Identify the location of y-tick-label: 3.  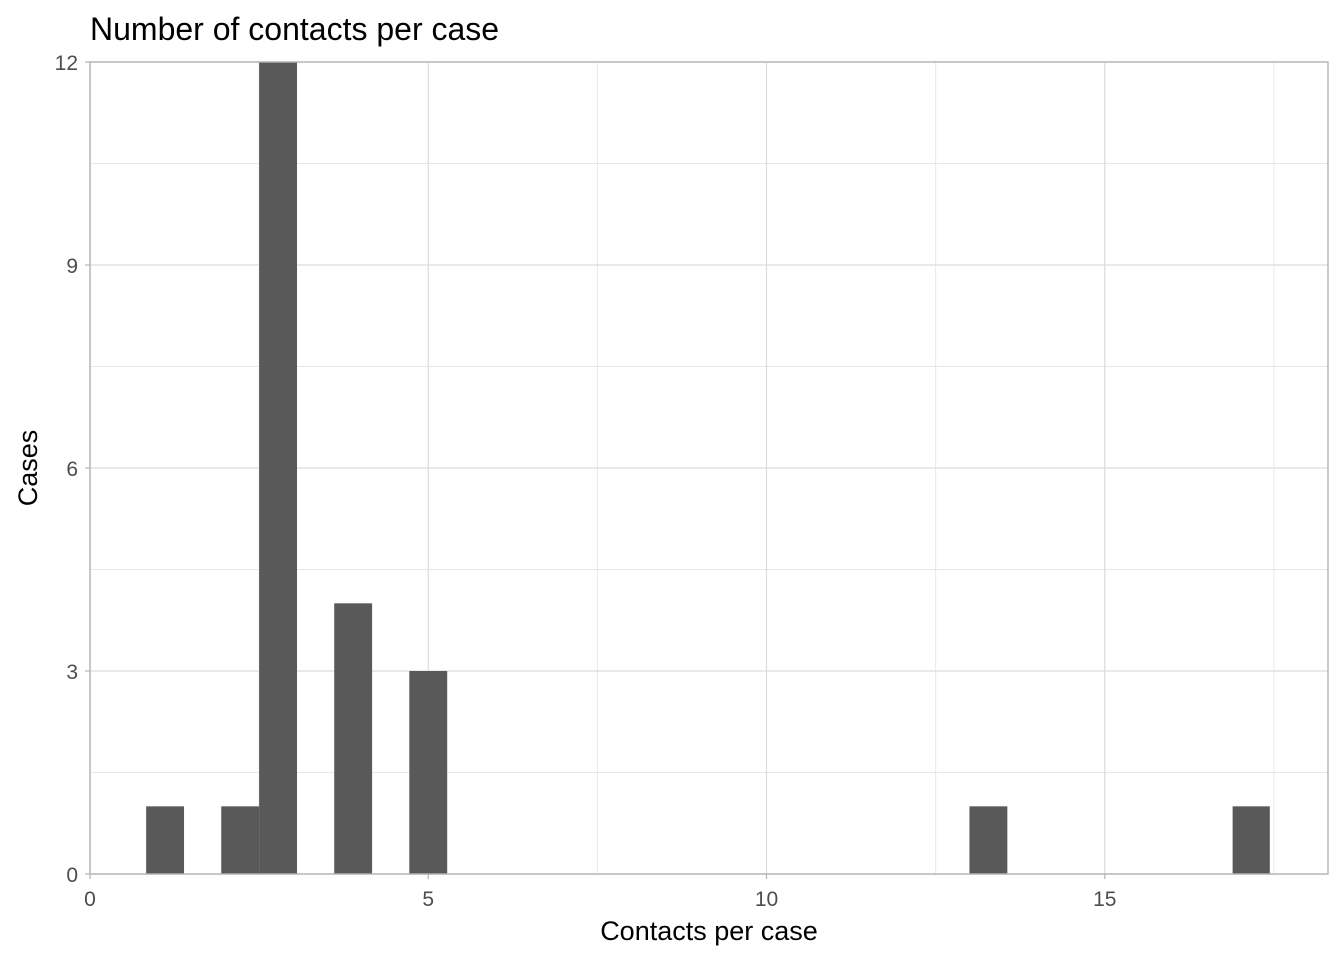
(72, 672).